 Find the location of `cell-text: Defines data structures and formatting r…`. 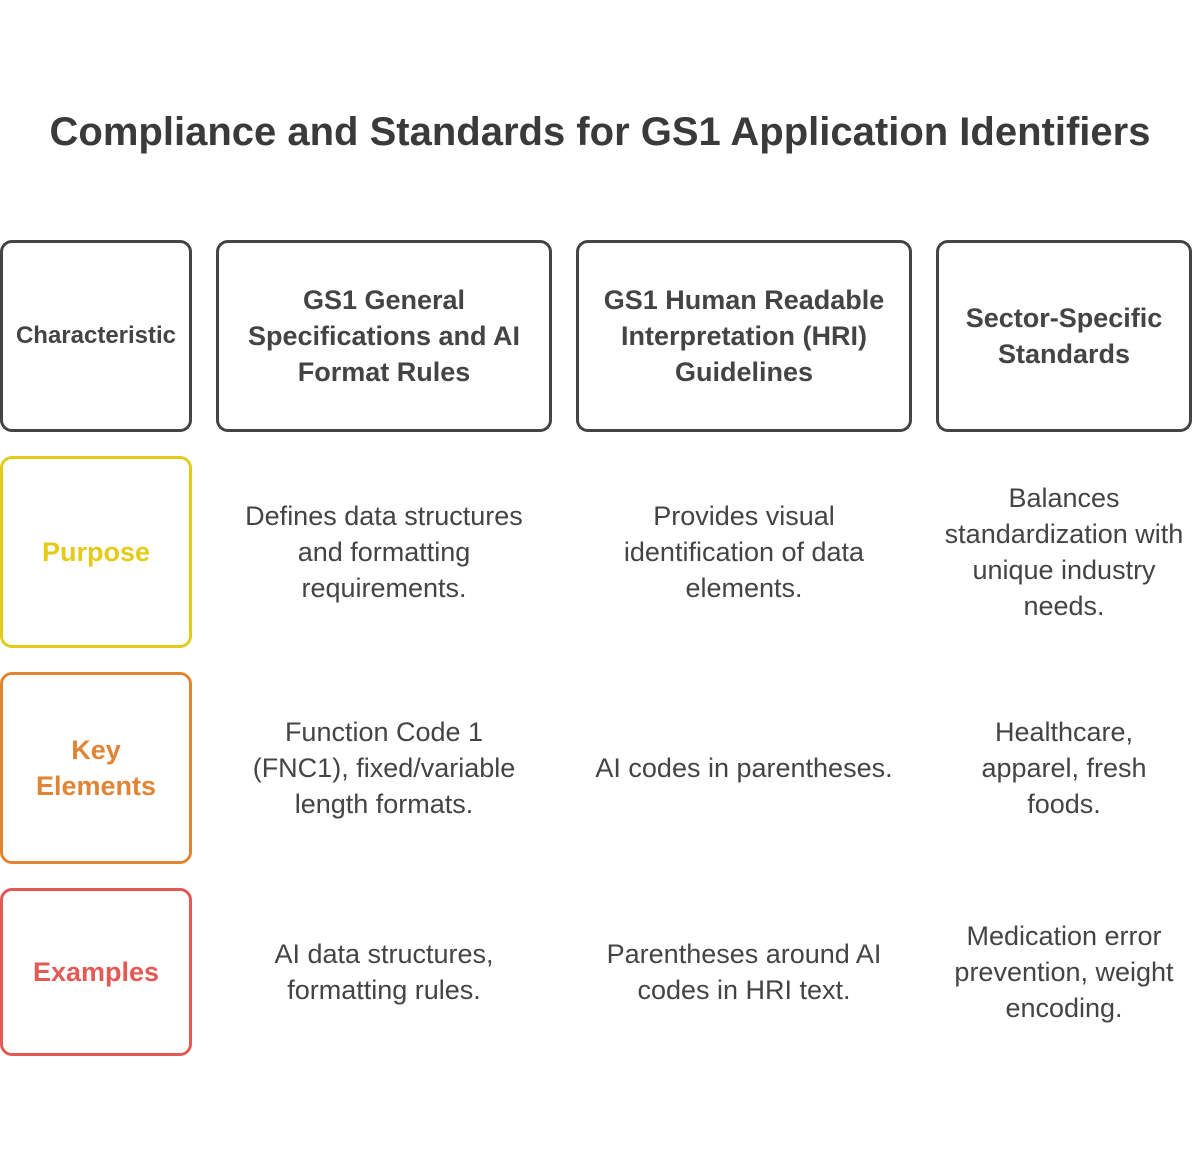

cell-text: Defines data structures and formatting r… is located at coordinates (384, 552).